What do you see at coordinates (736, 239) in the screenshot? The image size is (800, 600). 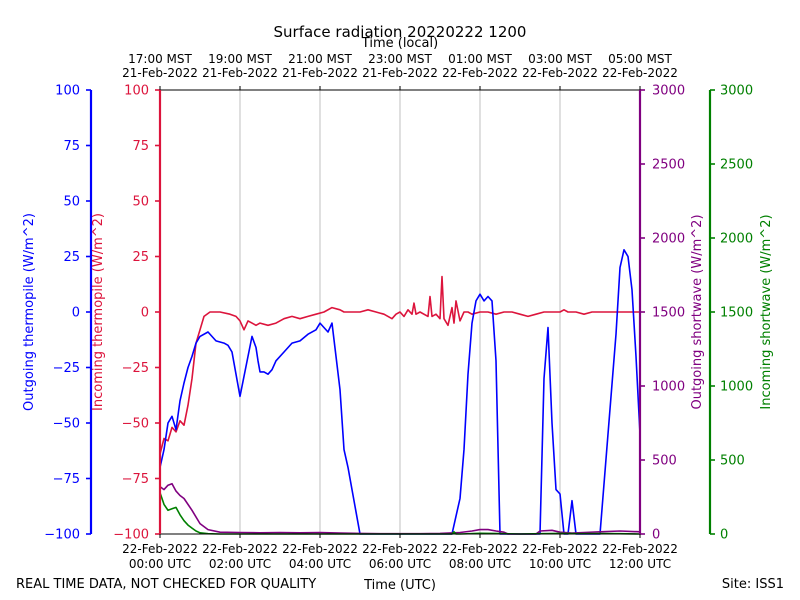 I see `y-tick-label-in_sw: 2000` at bounding box center [736, 239].